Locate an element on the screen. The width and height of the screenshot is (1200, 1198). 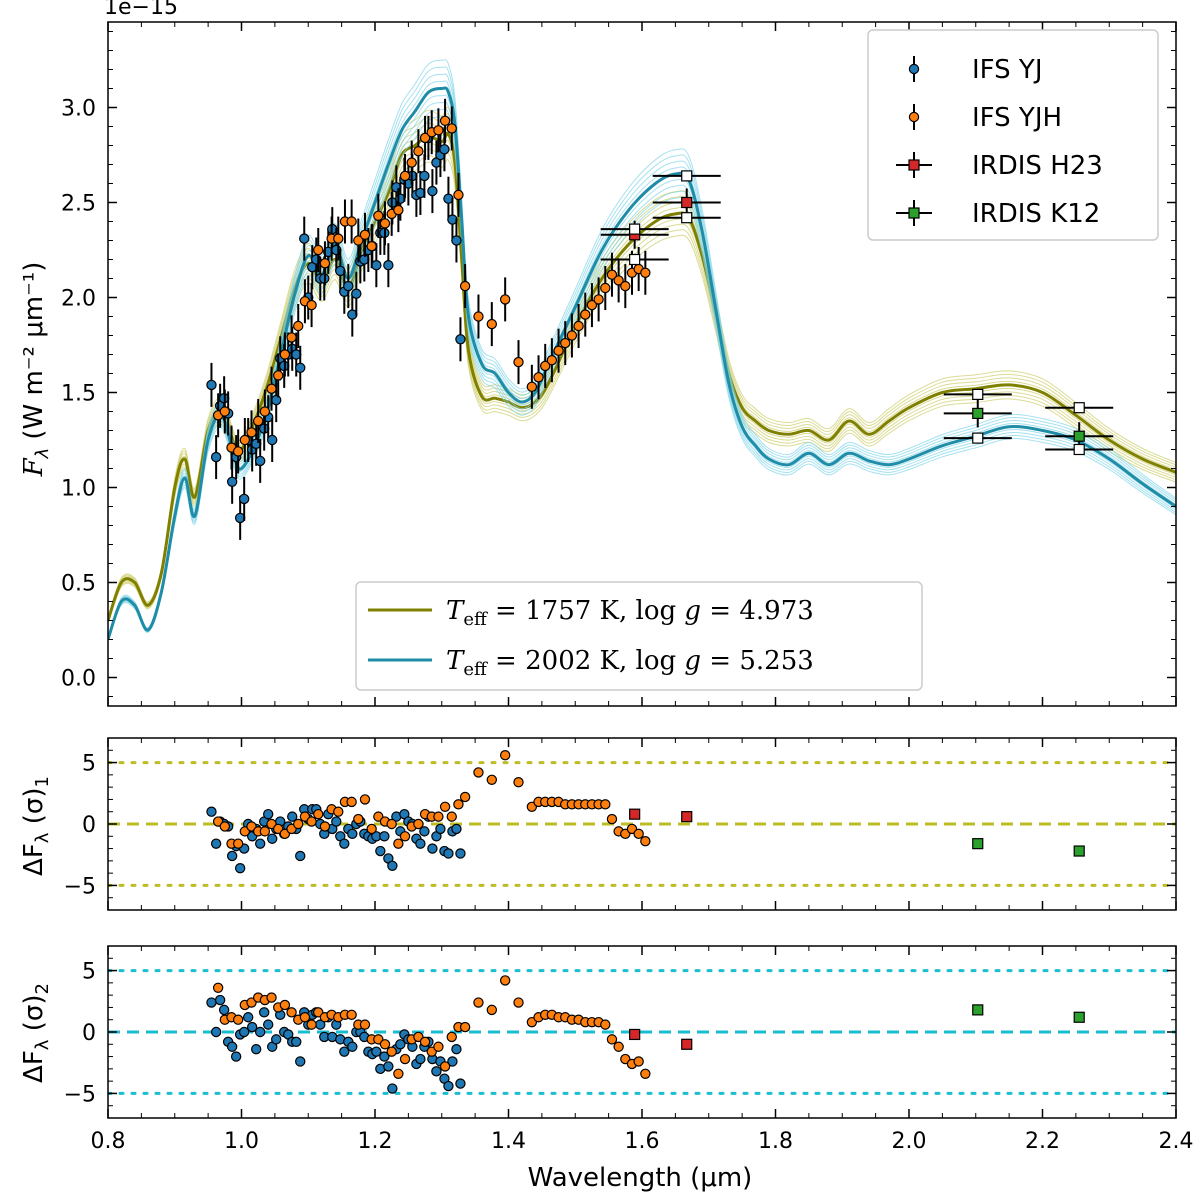
spectrum-y-axis-title: Fλ (W m⁻² μm⁻¹) is located at coordinates (36, 370).